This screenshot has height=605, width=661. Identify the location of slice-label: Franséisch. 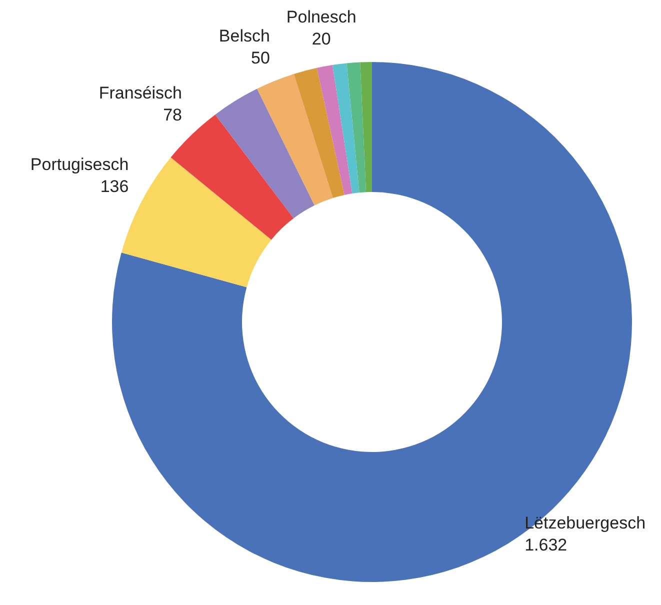
(140, 93).